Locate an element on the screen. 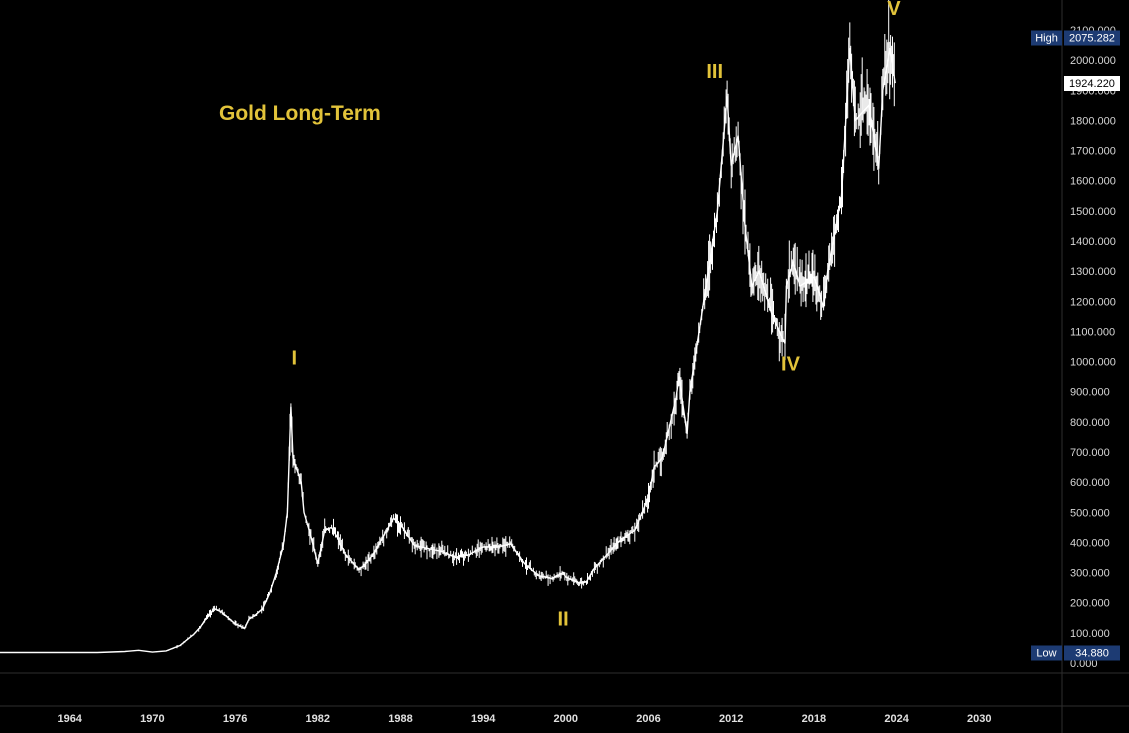 This screenshot has width=1129, height=733. price-tick-label: 1800.000 is located at coordinates (1093, 121).